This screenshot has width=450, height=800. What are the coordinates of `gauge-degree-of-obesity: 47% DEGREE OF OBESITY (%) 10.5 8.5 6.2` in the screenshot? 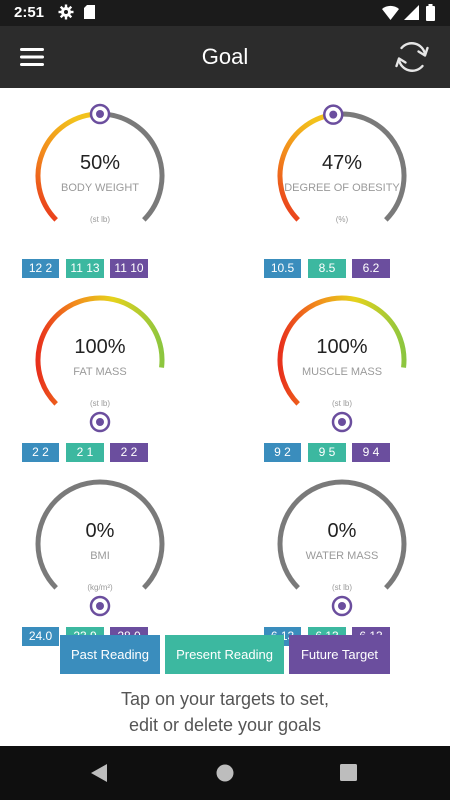 It's located at (342, 190).